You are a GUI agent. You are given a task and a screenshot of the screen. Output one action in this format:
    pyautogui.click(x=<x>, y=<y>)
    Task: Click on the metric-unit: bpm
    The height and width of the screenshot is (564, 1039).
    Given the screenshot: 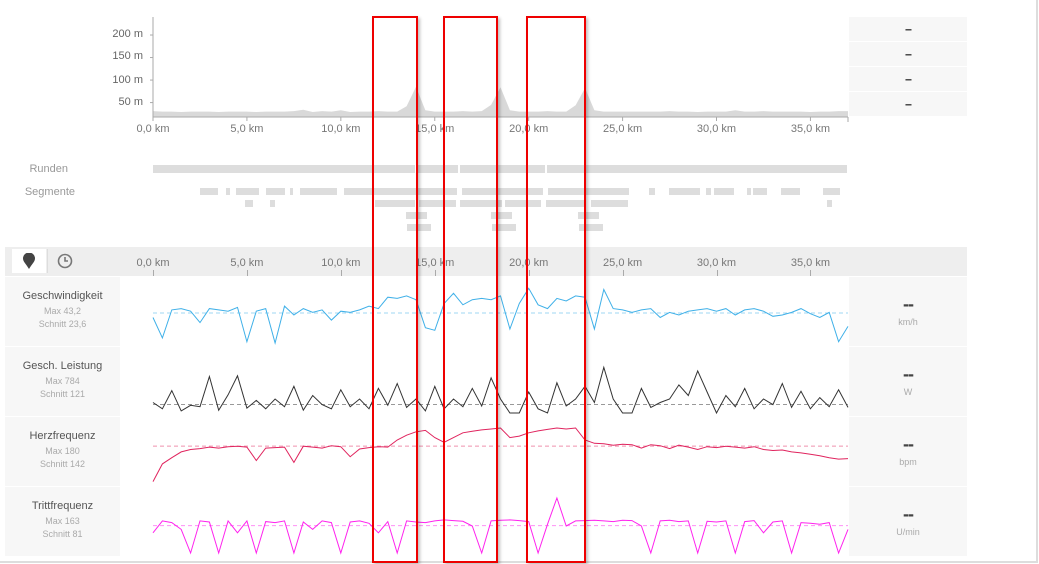 What is the action you would take?
    pyautogui.click(x=908, y=462)
    